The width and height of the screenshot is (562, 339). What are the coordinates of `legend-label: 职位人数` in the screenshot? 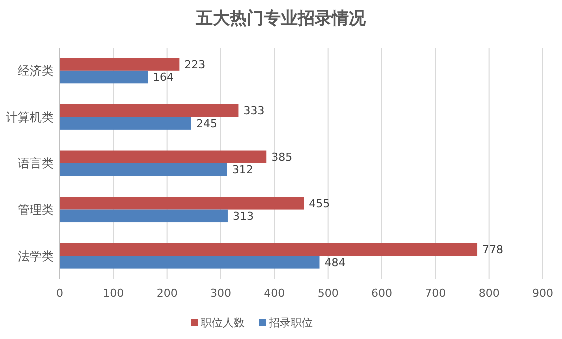 It's located at (223, 323).